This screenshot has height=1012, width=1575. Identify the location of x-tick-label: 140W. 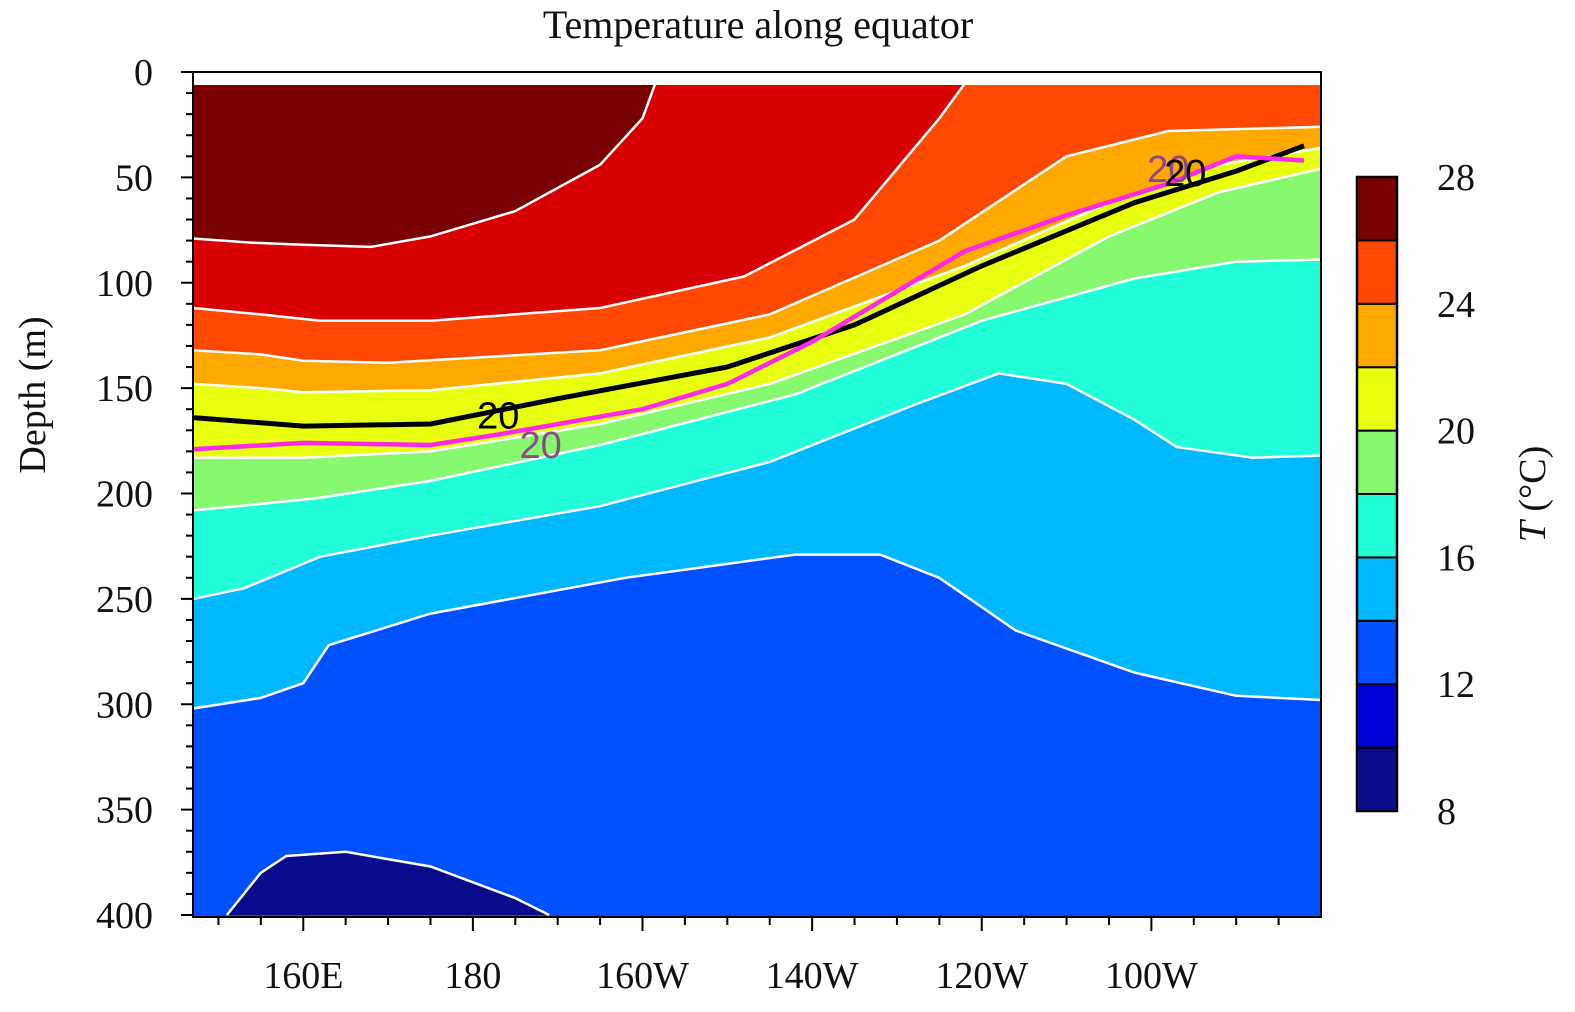
(812, 976).